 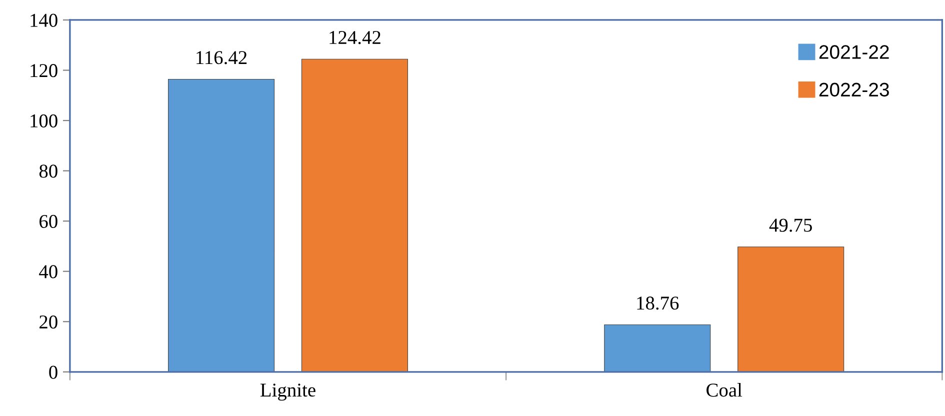 What do you see at coordinates (48, 171) in the screenshot?
I see `y-tick-label: 80` at bounding box center [48, 171].